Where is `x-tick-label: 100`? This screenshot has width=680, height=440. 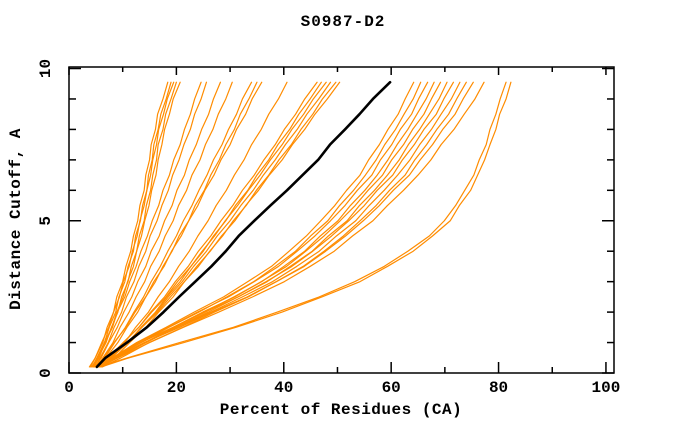
x-tick-label: 100 is located at coordinates (606, 388).